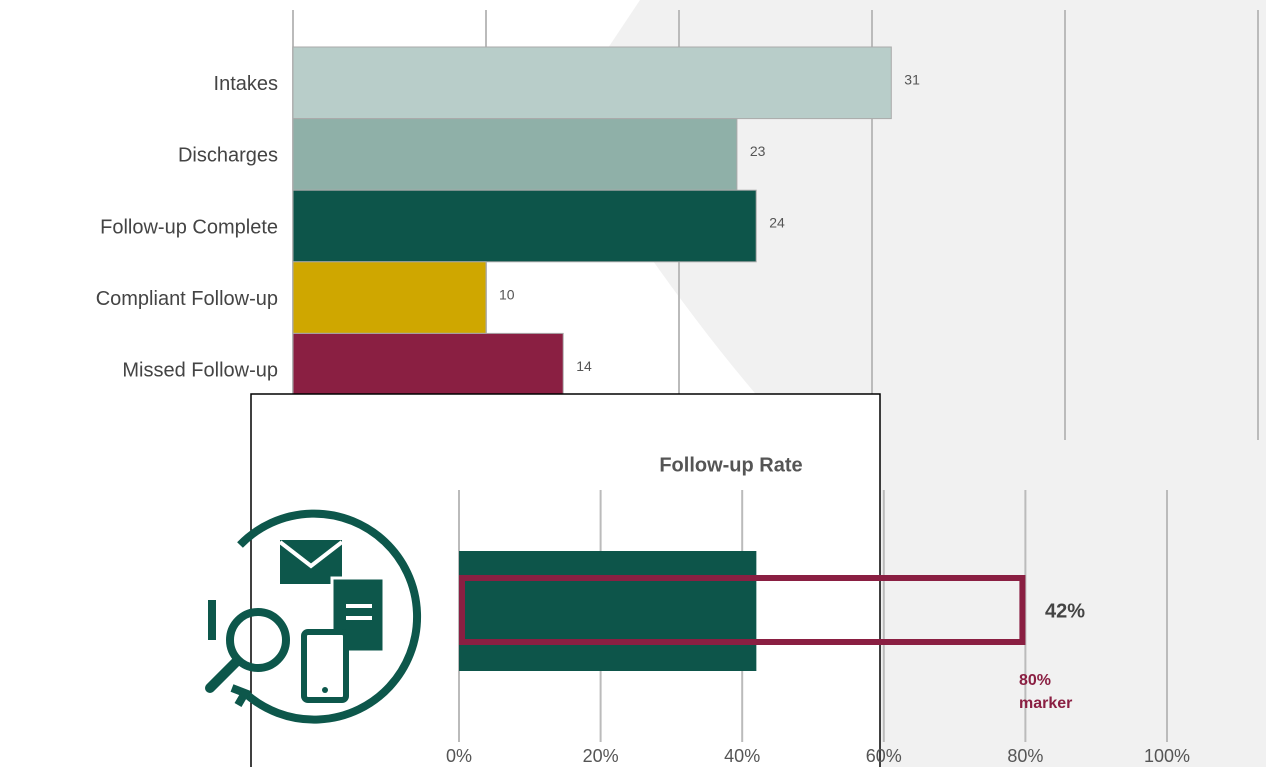 The image size is (1266, 767). I want to click on target-label: marker, so click(1045, 703).